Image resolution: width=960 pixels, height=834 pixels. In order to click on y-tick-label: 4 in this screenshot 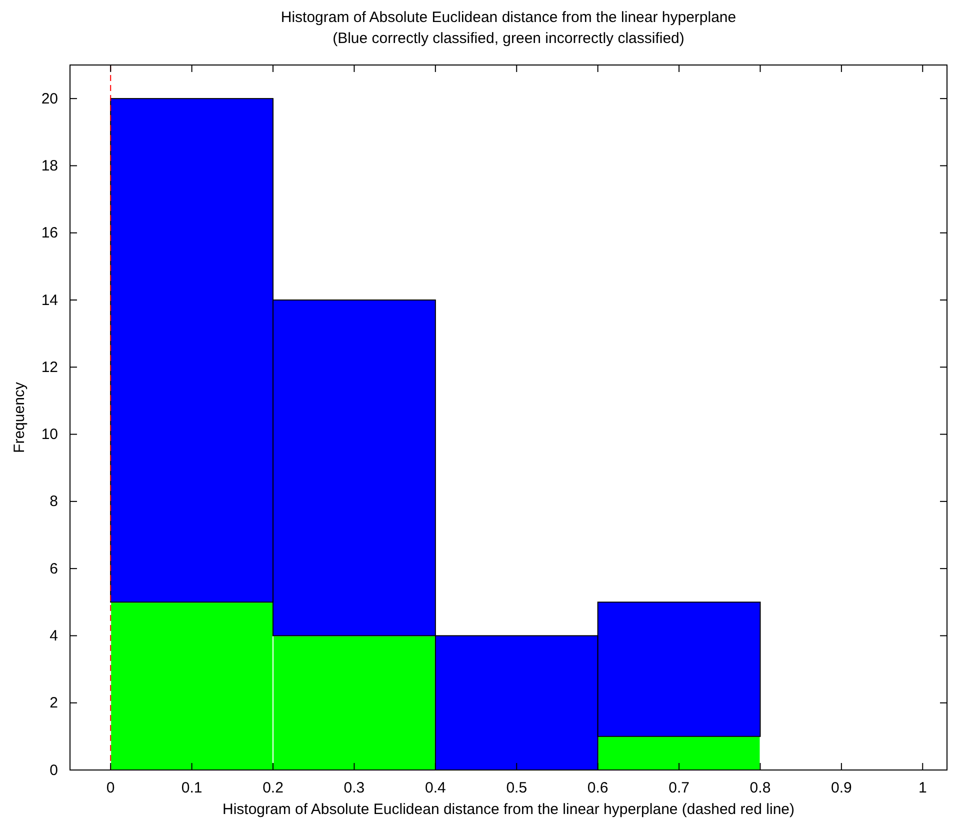, I will do `click(54, 636)`.